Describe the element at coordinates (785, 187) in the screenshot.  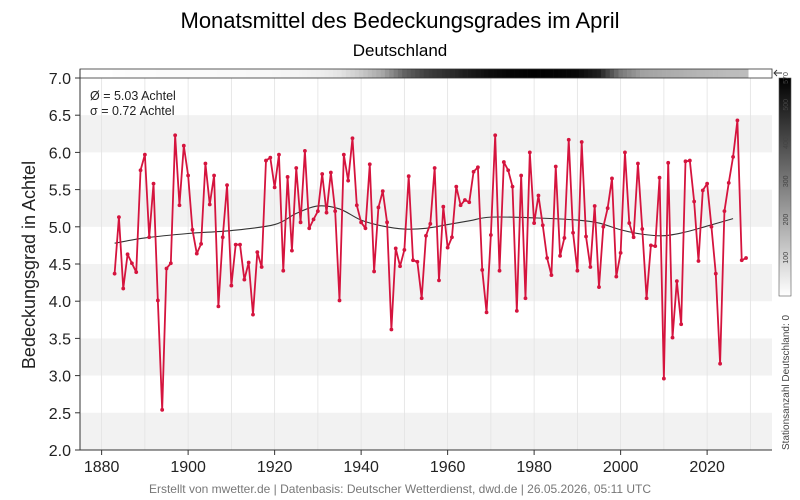
I see `colorbar` at that location.